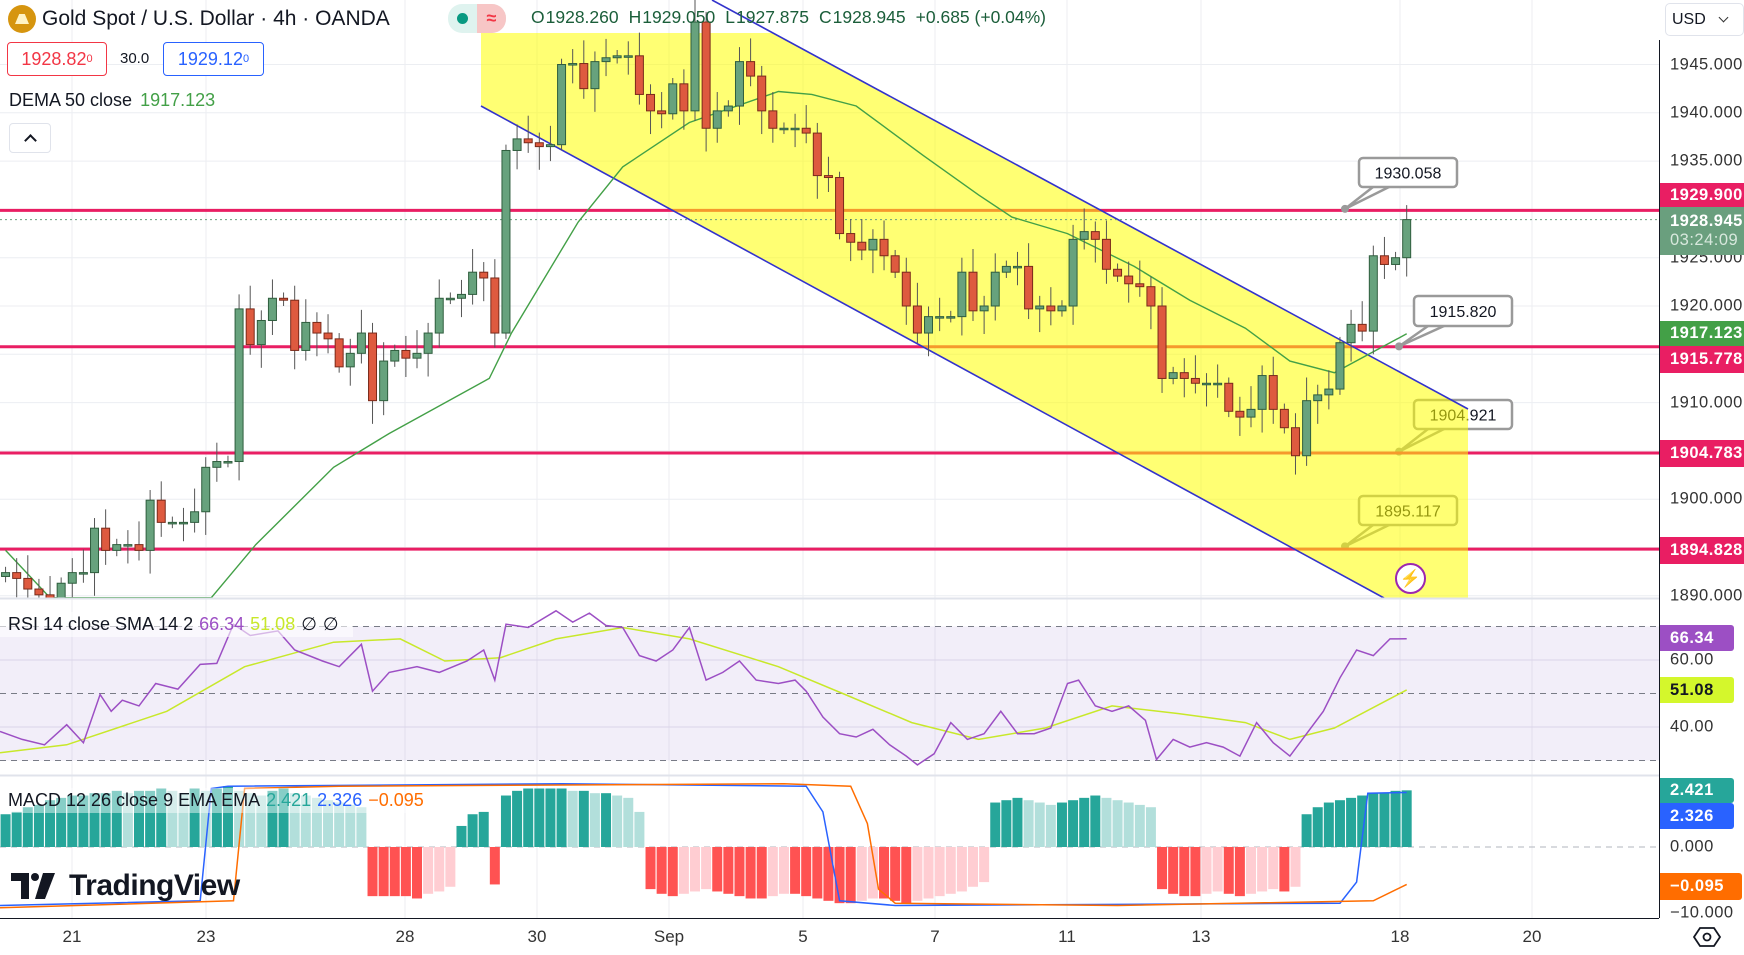 The width and height of the screenshot is (1744, 955). What do you see at coordinates (210, 58) in the screenshot?
I see `buy-price: 1929.12` at bounding box center [210, 58].